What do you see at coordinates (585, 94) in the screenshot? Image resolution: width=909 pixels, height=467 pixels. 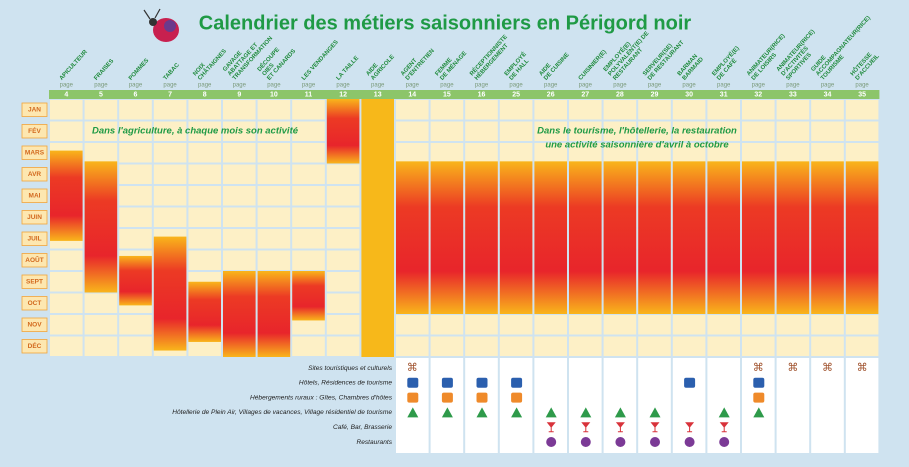 I see `page-number: 27` at bounding box center [585, 94].